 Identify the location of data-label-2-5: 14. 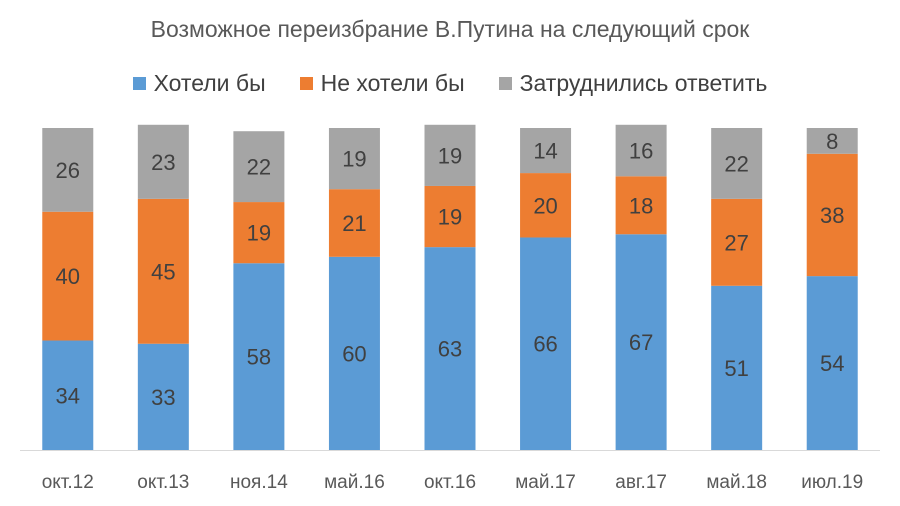
(545, 151).